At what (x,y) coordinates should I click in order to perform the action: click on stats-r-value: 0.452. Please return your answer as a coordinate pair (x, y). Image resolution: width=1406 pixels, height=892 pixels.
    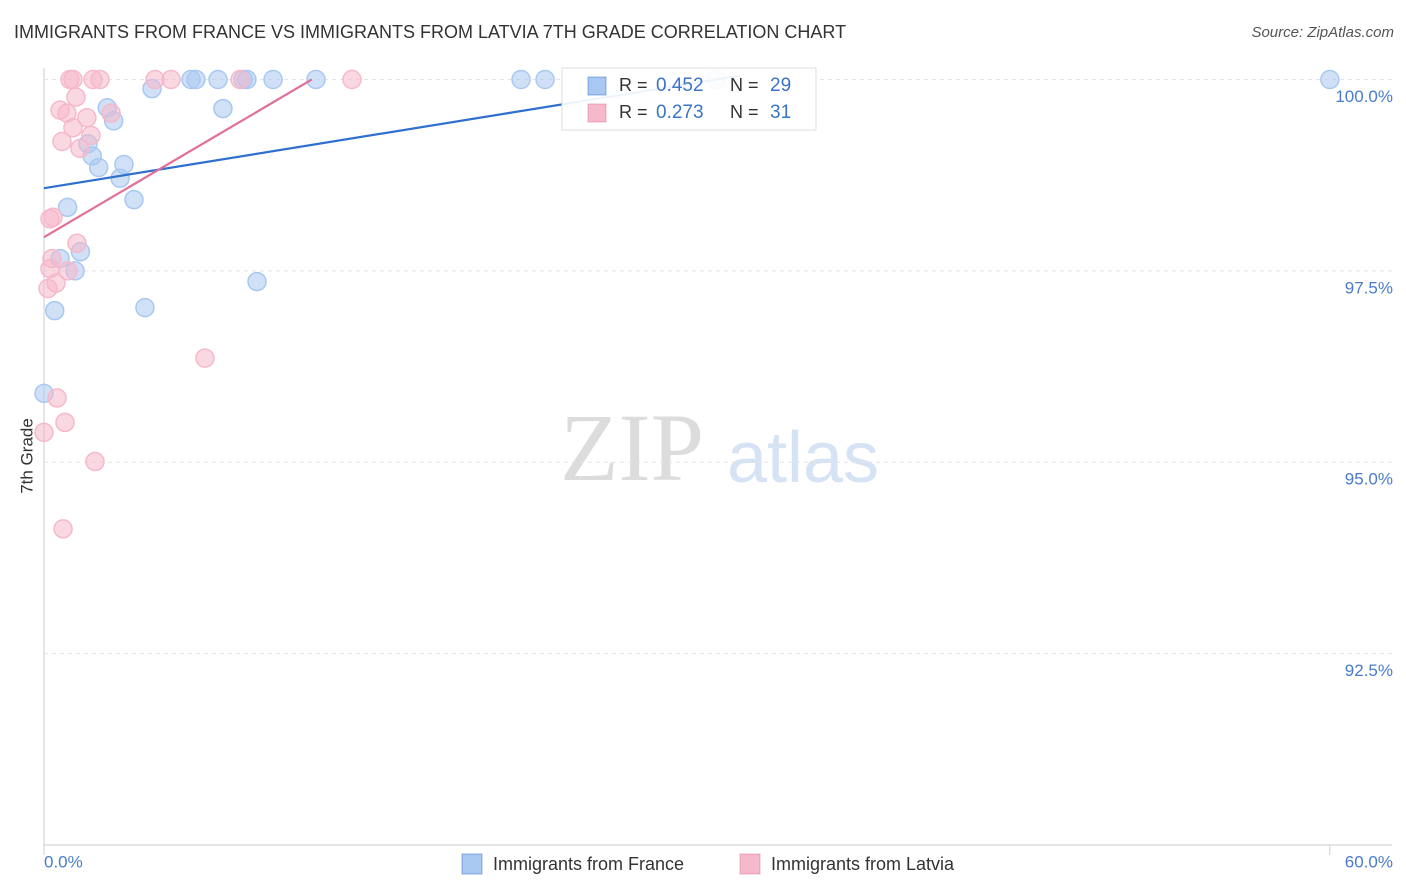
    Looking at the image, I should click on (680, 85).